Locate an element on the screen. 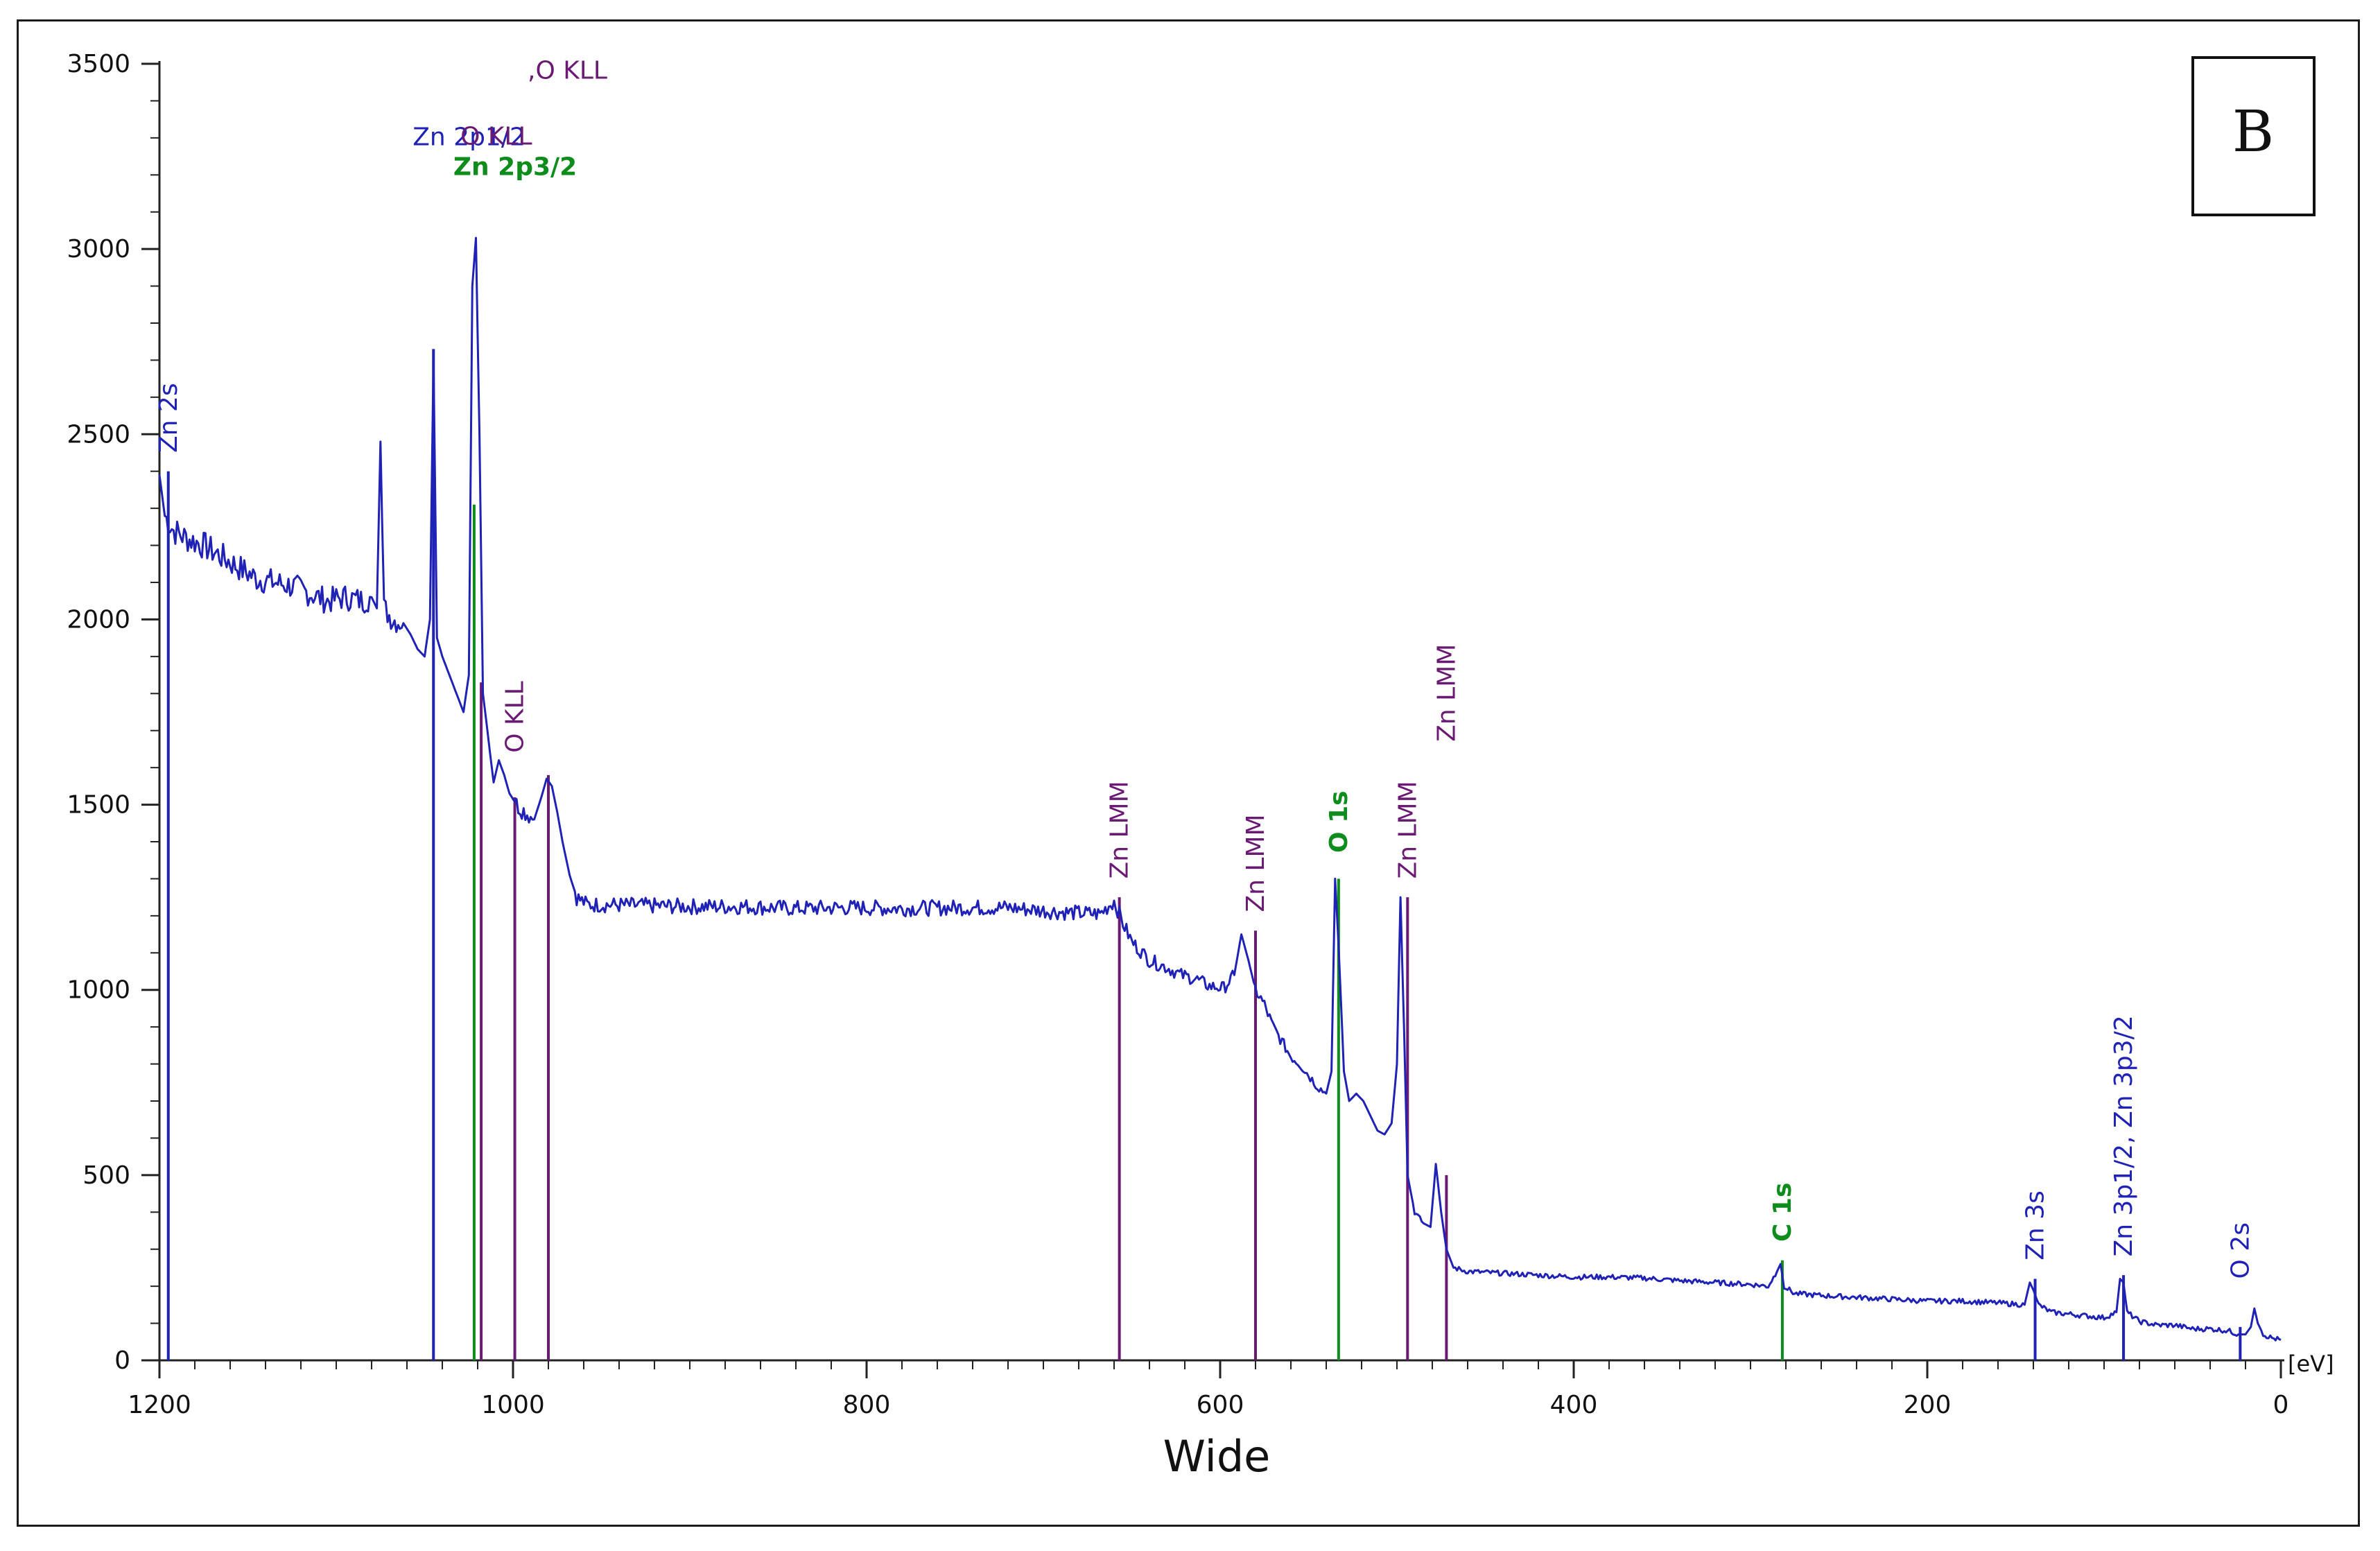 Image resolution: width=2380 pixels, height=1551 pixels. x-tick-label: 800 is located at coordinates (867, 1405).